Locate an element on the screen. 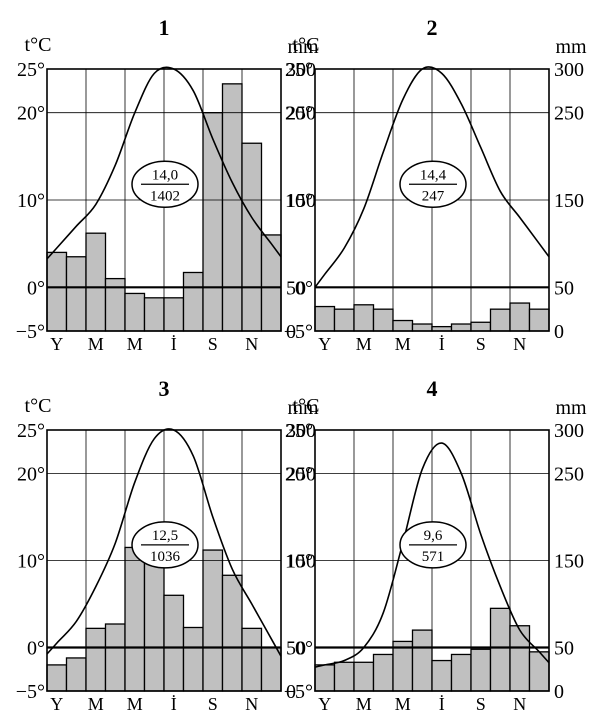 This screenshot has height=713, width=602. annual-mean-temp: 14,4 is located at coordinates (433, 175).